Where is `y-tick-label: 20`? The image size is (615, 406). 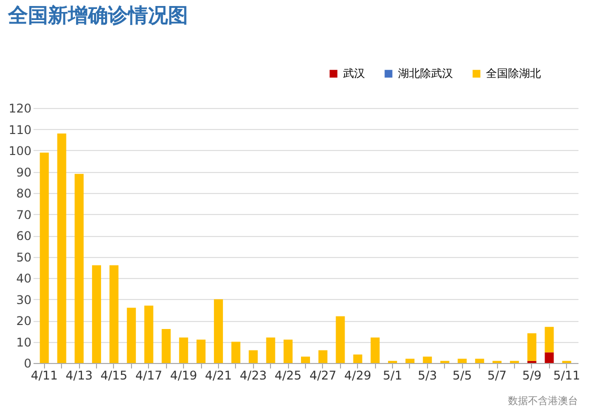
y-tick-label: 20 is located at coordinates (24, 321).